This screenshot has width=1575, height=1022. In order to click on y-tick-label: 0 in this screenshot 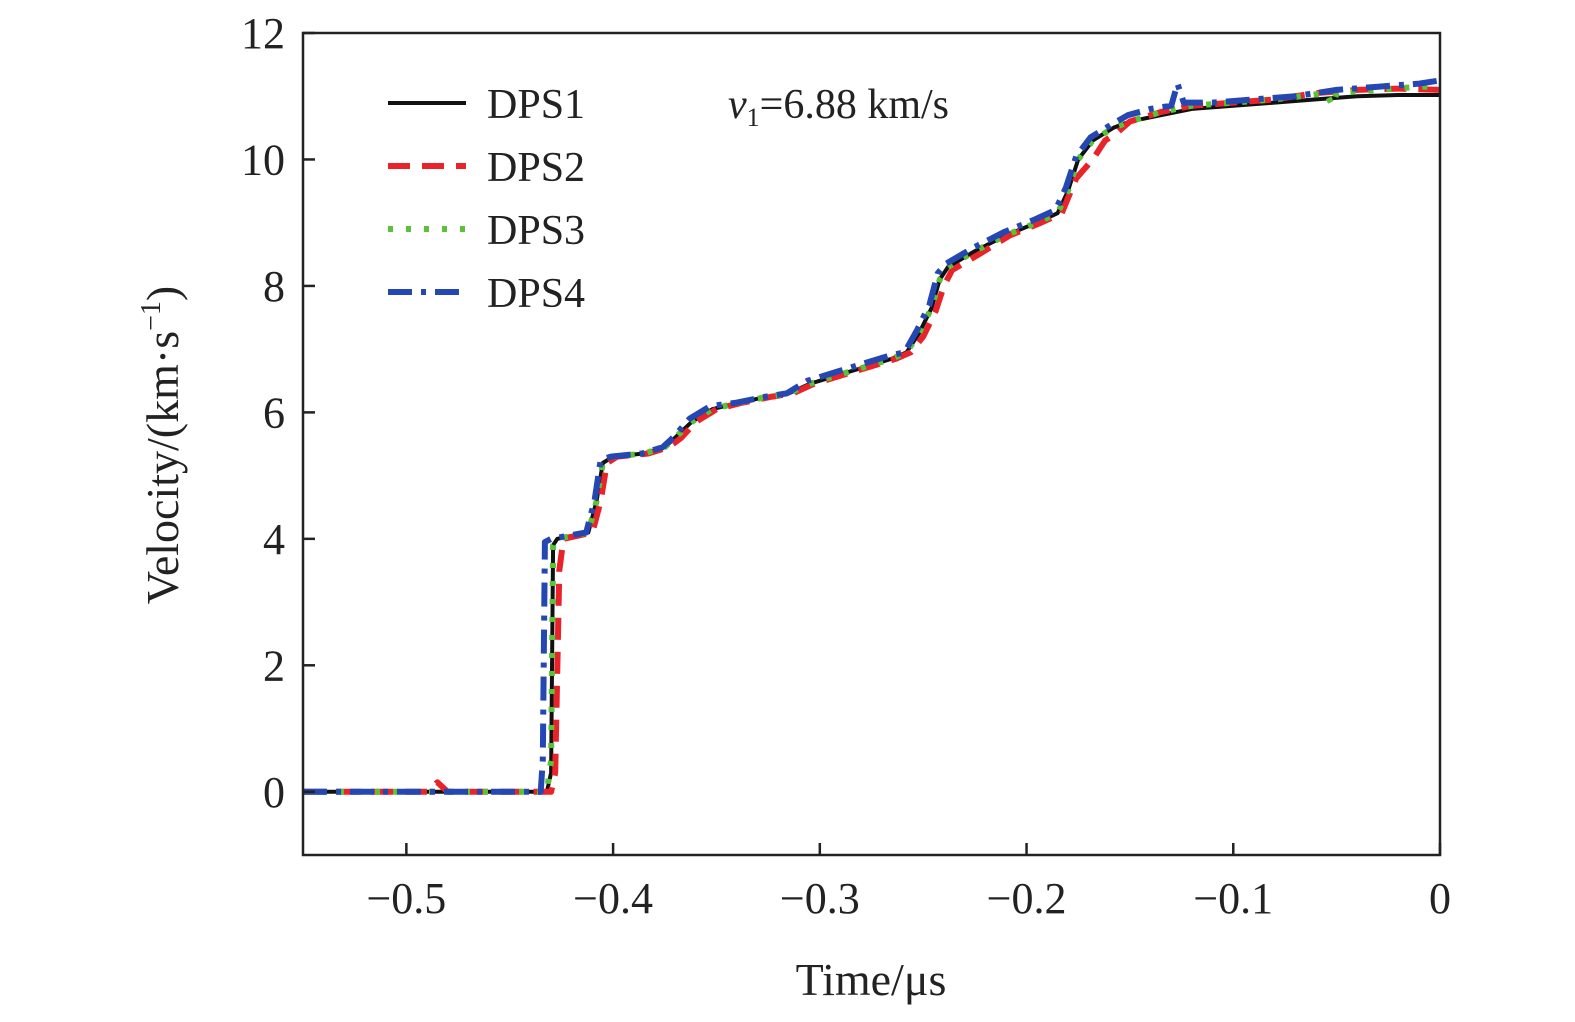, I will do `click(274, 792)`.